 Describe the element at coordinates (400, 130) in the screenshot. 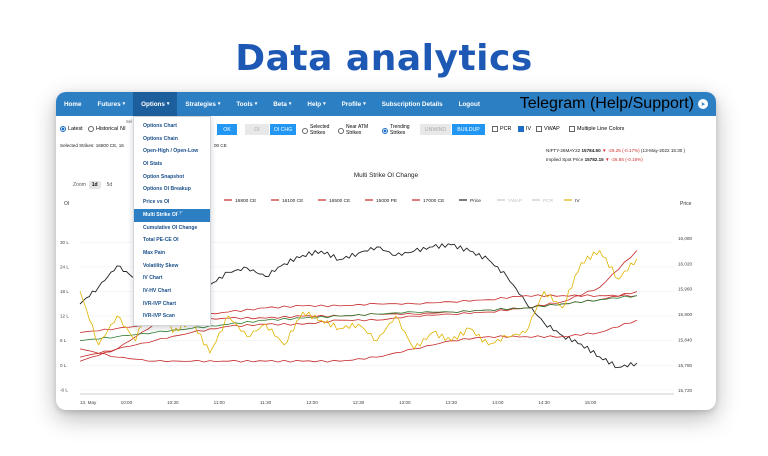

I see `trending-radio: Trending Strikes` at that location.